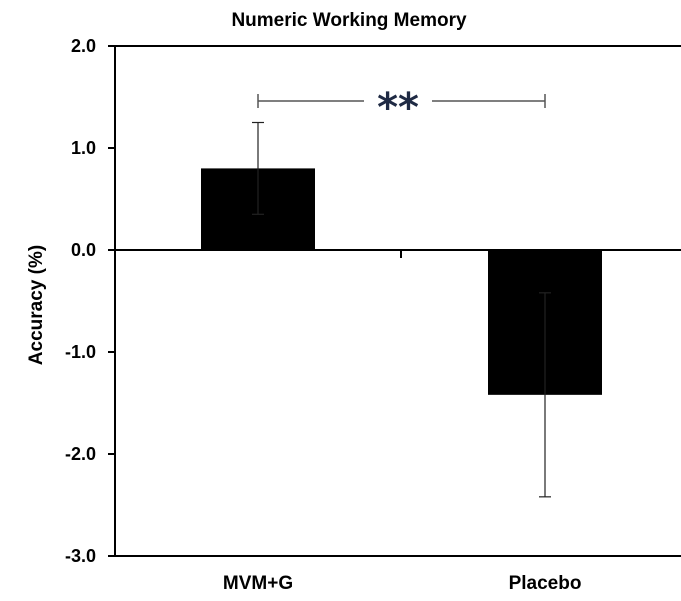 Image resolution: width=681 pixels, height=601 pixels. What do you see at coordinates (349, 20) in the screenshot?
I see `chart-title: Numeric Working Memory` at bounding box center [349, 20].